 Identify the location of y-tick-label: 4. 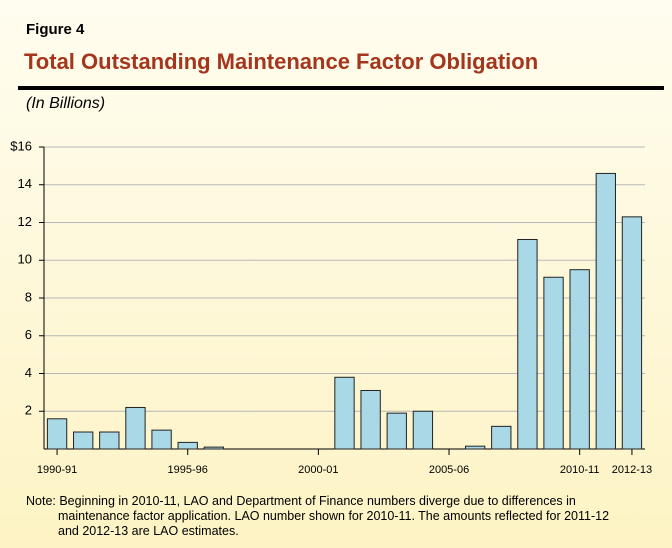
(28, 372).